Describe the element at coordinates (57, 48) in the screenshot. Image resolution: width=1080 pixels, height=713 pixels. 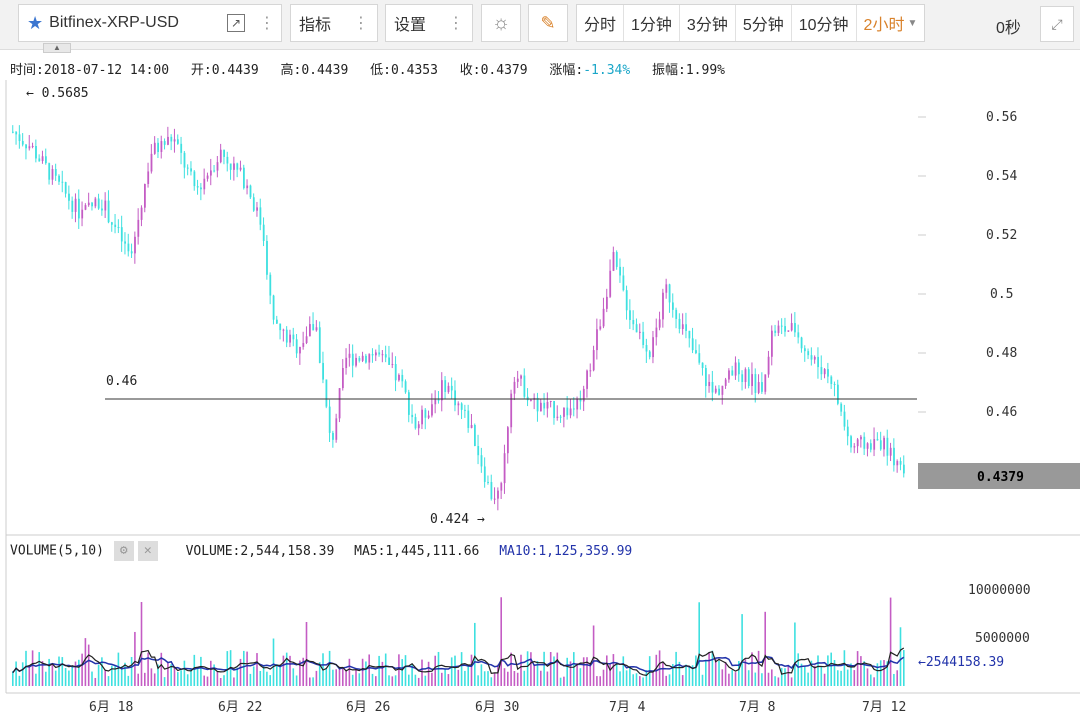
I see `collapse-arrow-icon: ▲` at that location.